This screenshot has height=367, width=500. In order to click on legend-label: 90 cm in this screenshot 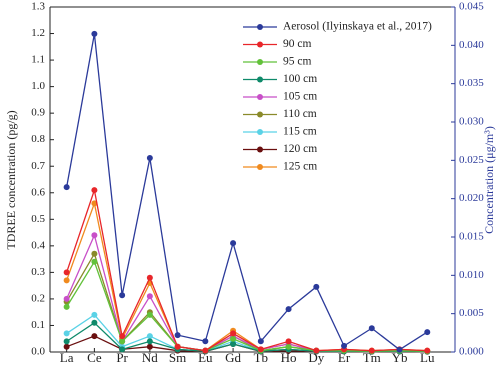, I will do `click(297, 44)`.